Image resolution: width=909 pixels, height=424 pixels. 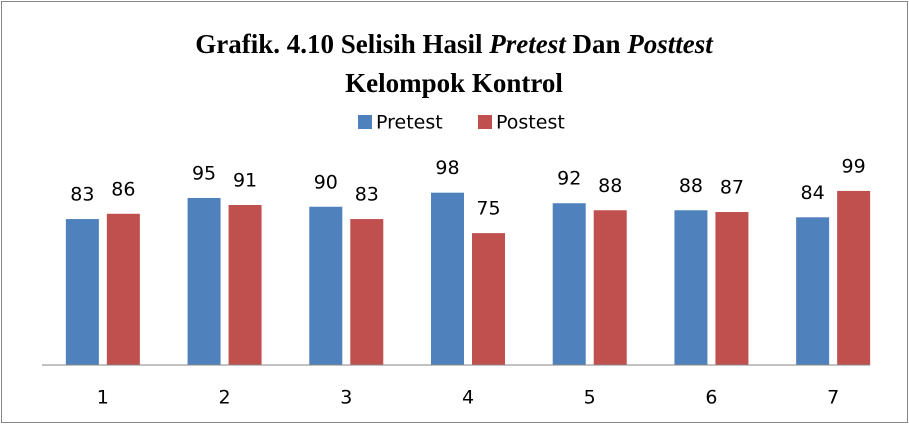 I want to click on value-label: 86, so click(x=123, y=189).